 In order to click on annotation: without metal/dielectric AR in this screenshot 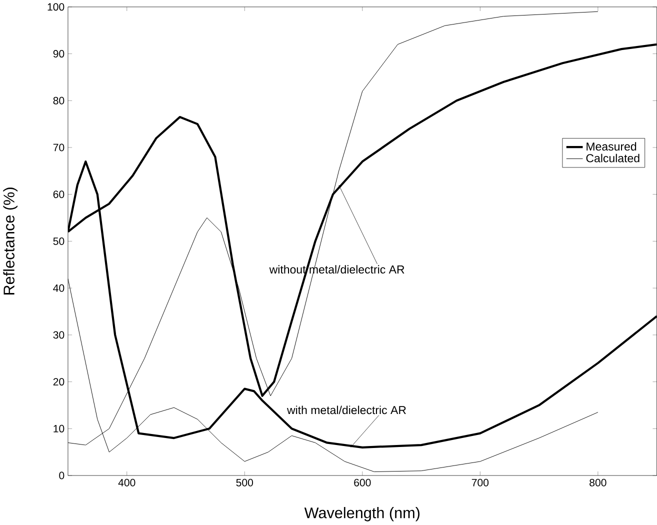, I will do `click(336, 269)`.